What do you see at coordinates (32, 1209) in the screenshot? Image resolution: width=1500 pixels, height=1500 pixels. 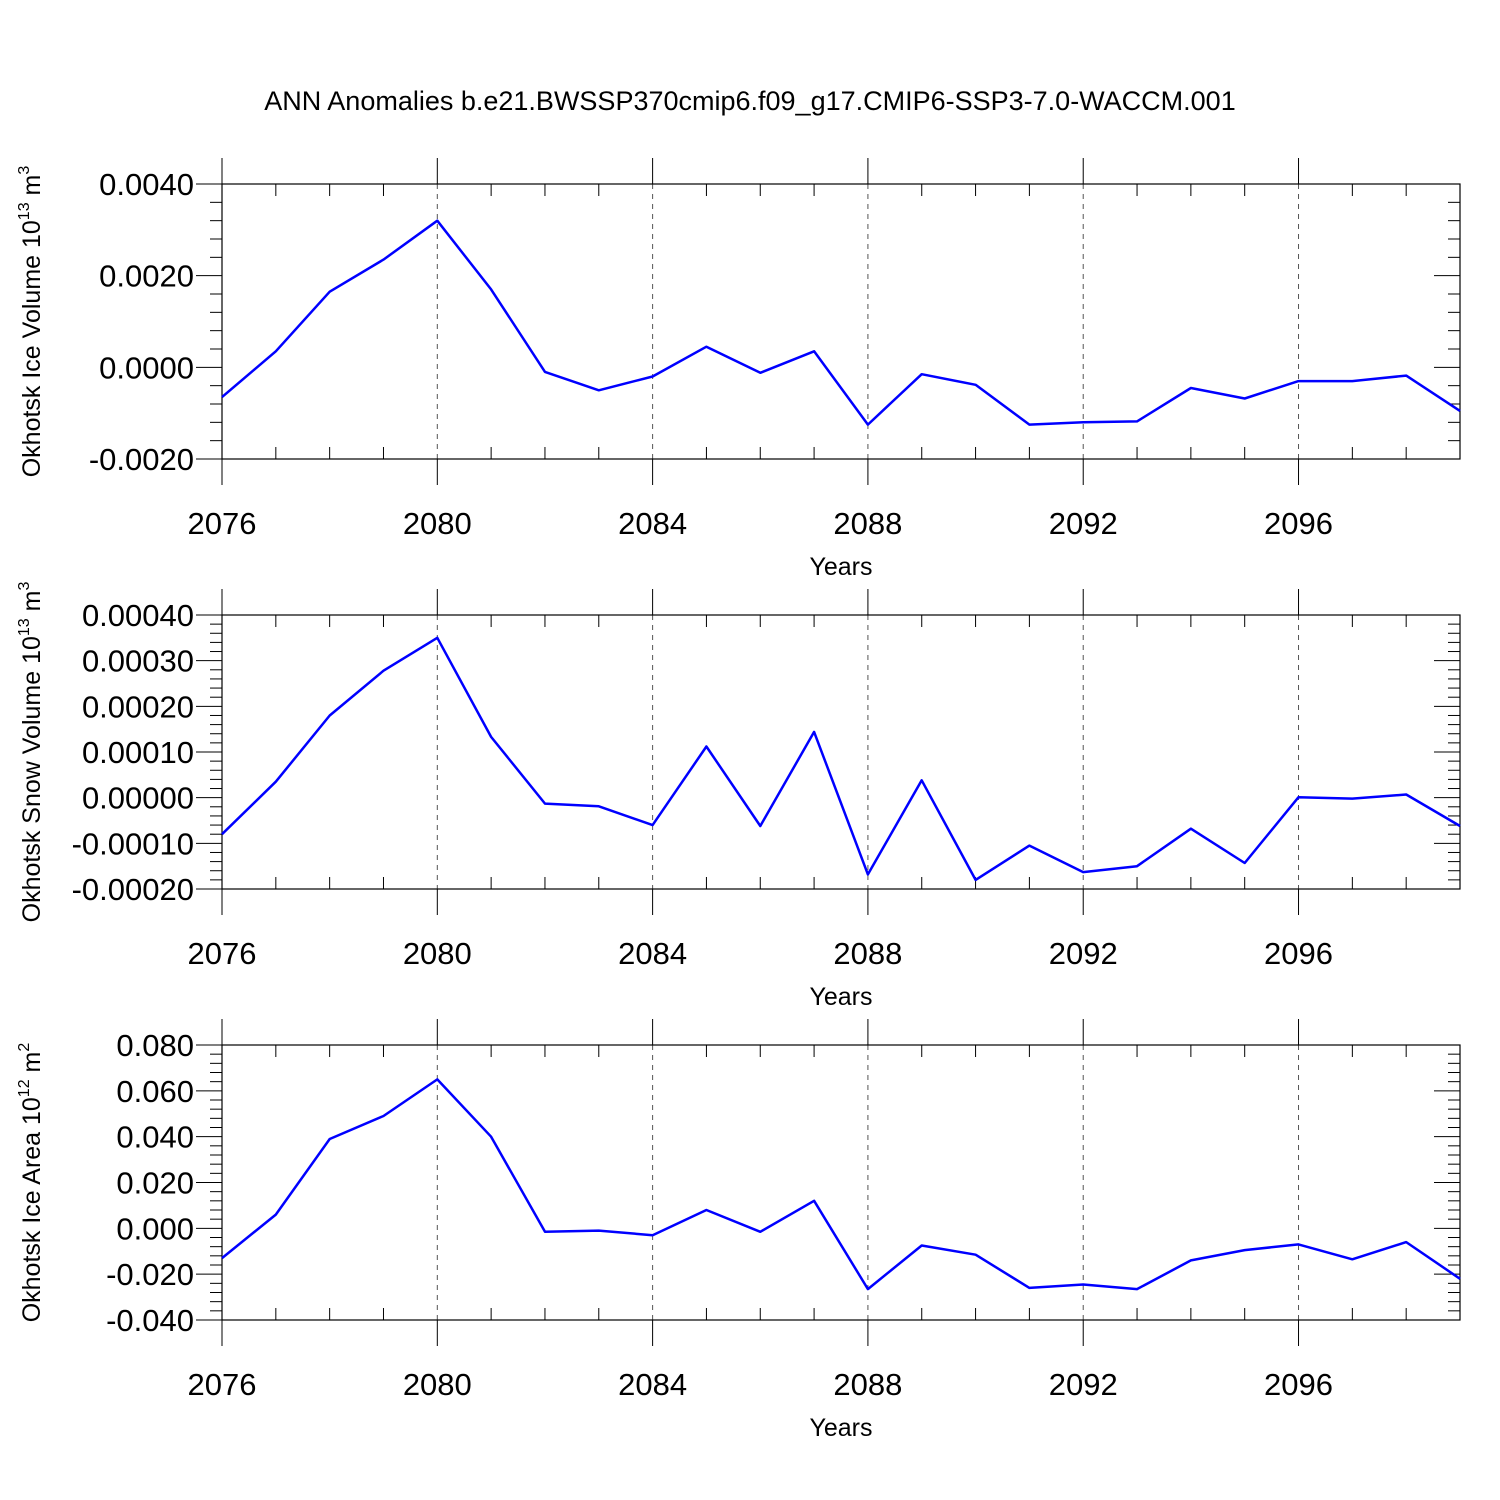 I see `y-axis-label-text: Okhotsk Ice Area 10` at bounding box center [32, 1209].